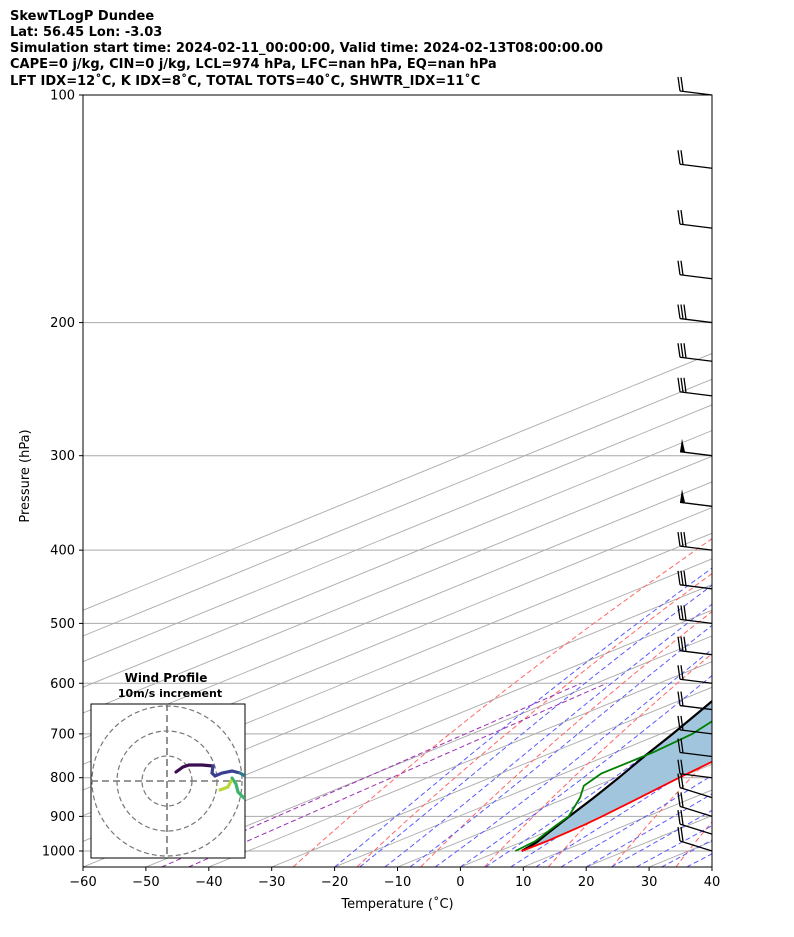  What do you see at coordinates (649, 882) in the screenshot?
I see `x-tick-label: 30` at bounding box center [649, 882].